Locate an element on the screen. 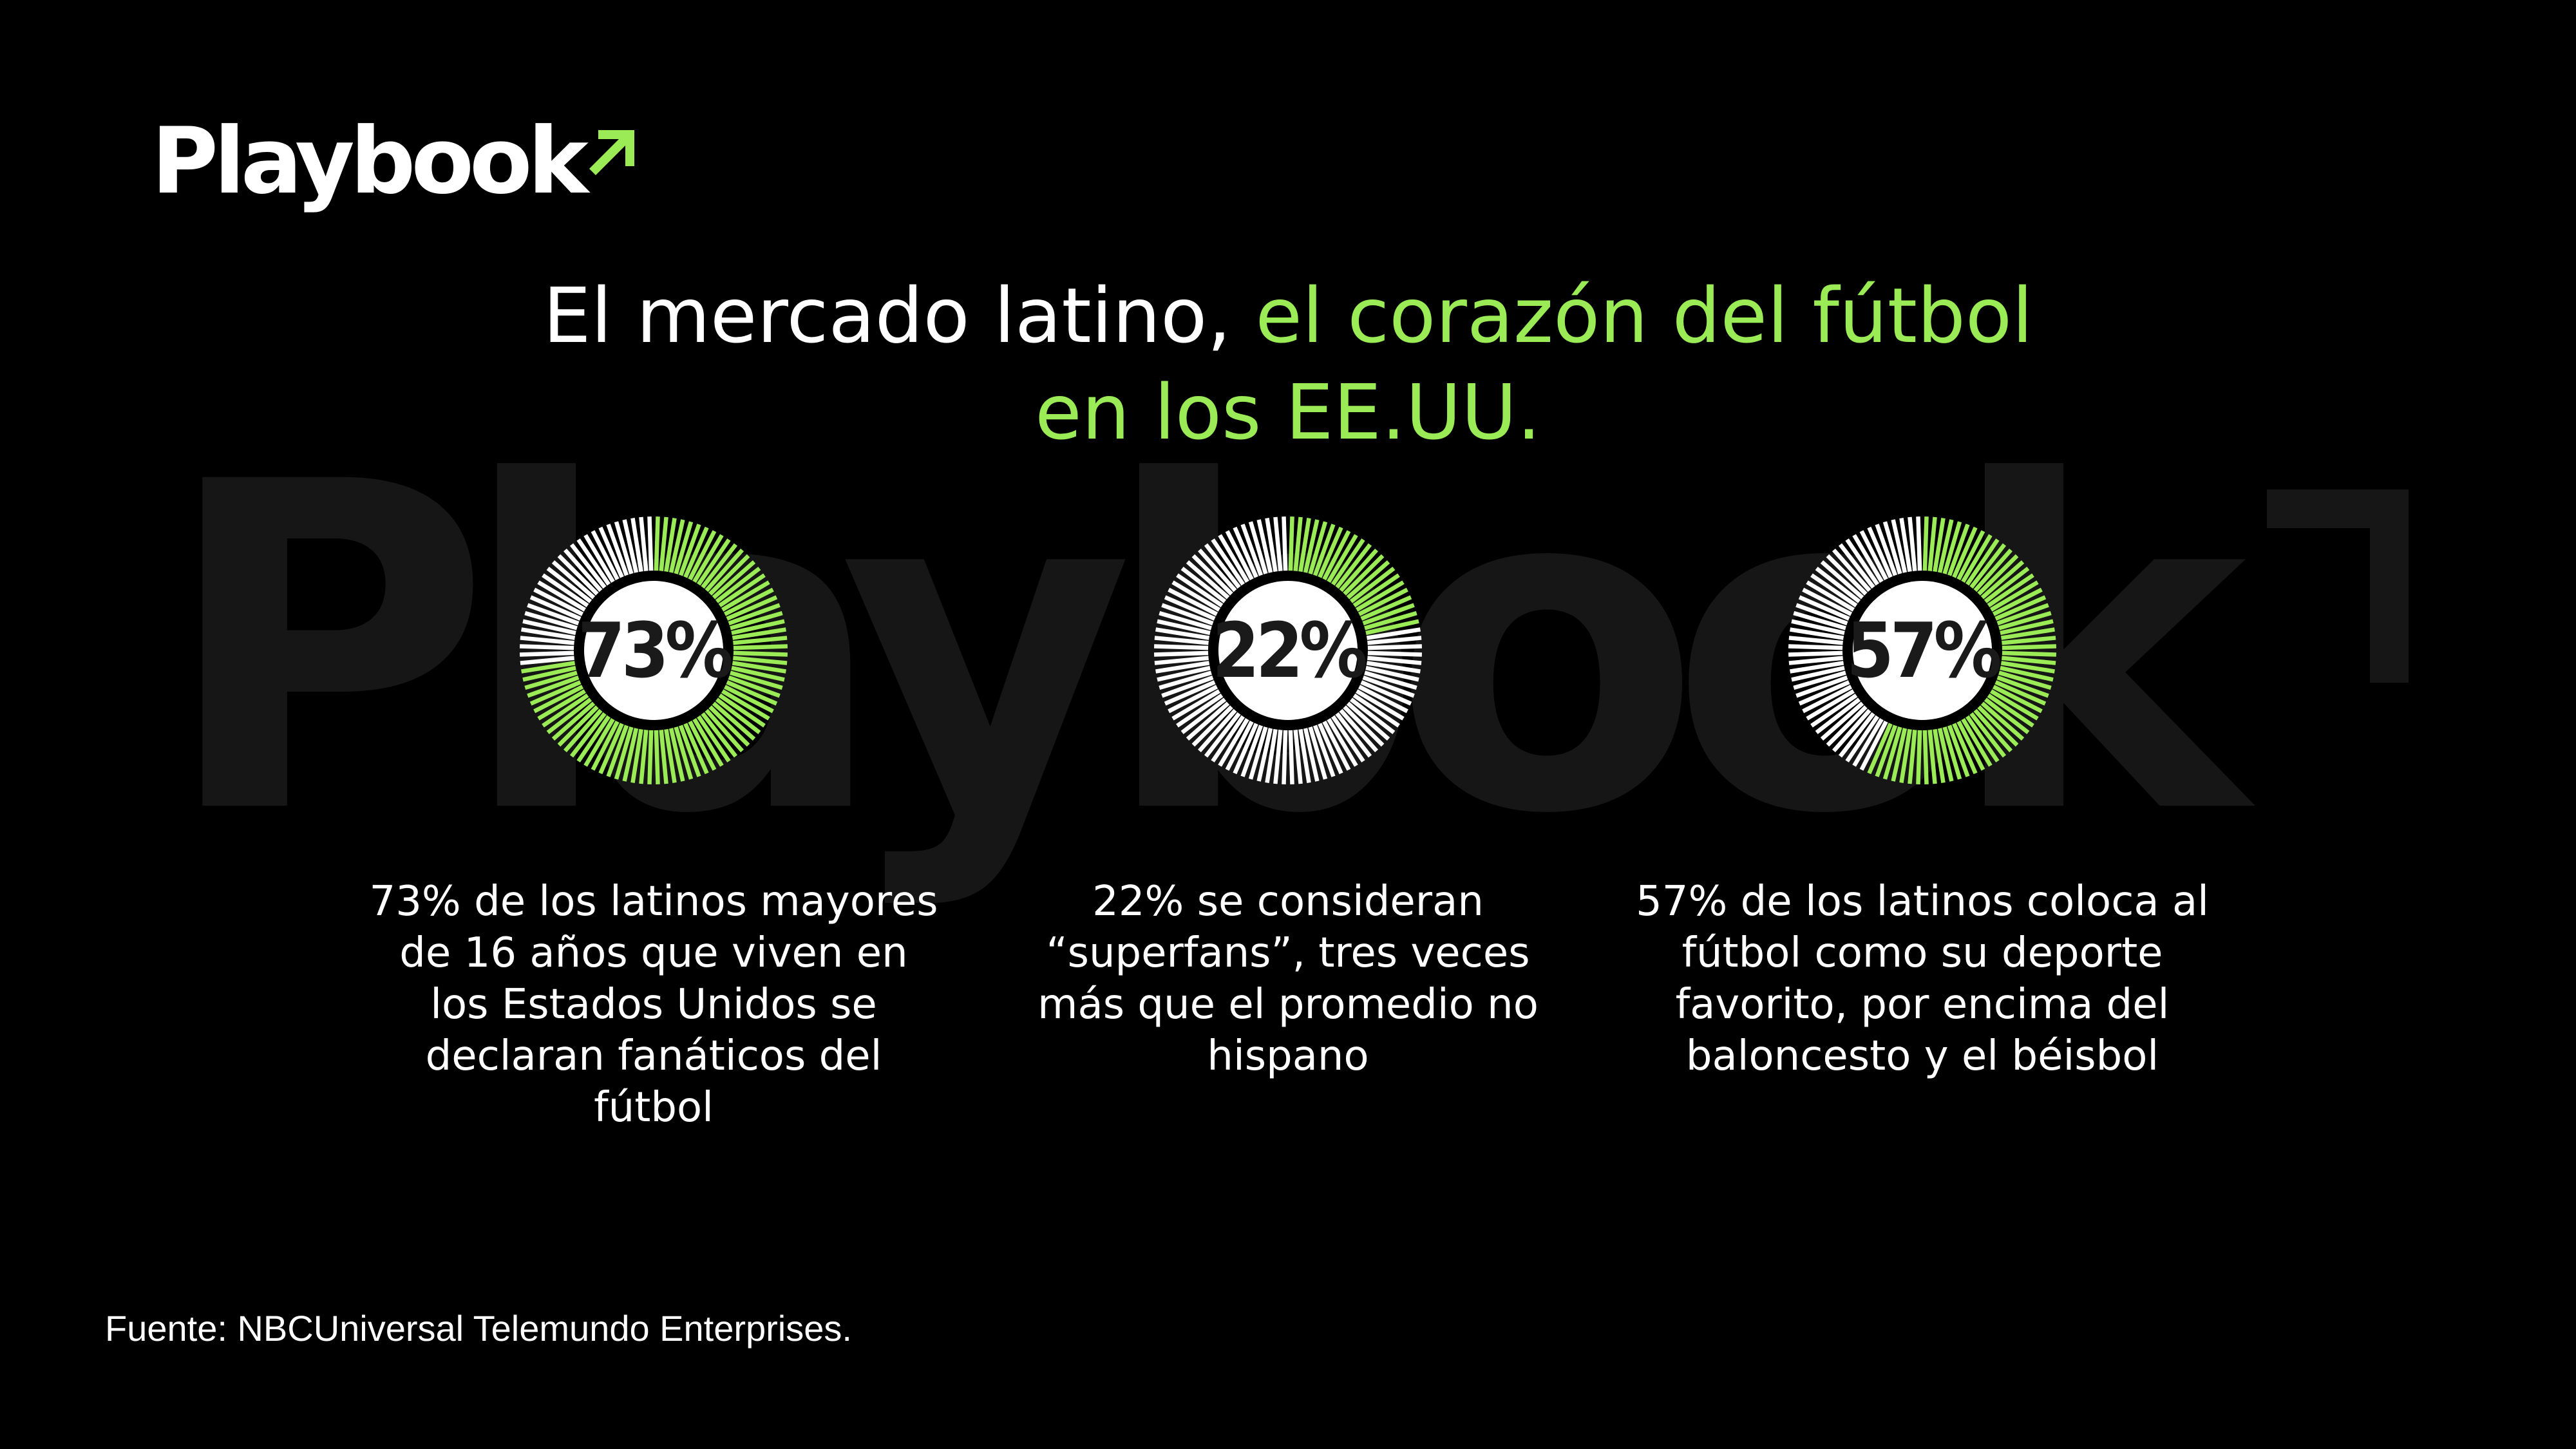 The height and width of the screenshot is (1449, 2576). watermark-arrow-icon is located at coordinates (2338, 586).